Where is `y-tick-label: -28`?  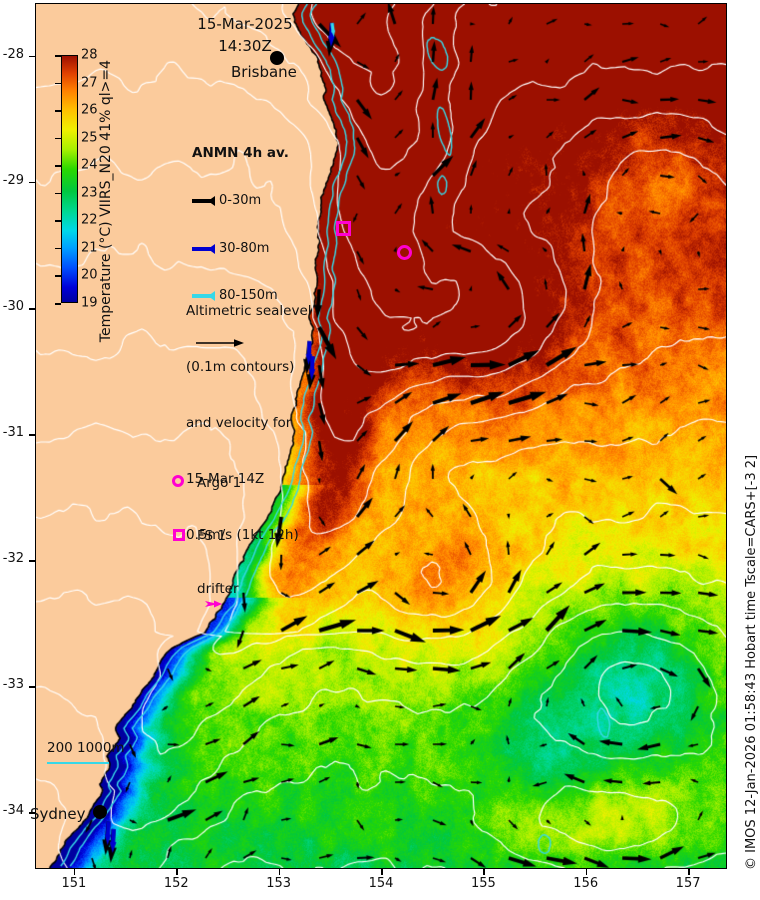 y-tick-label: -28 is located at coordinates (13, 54).